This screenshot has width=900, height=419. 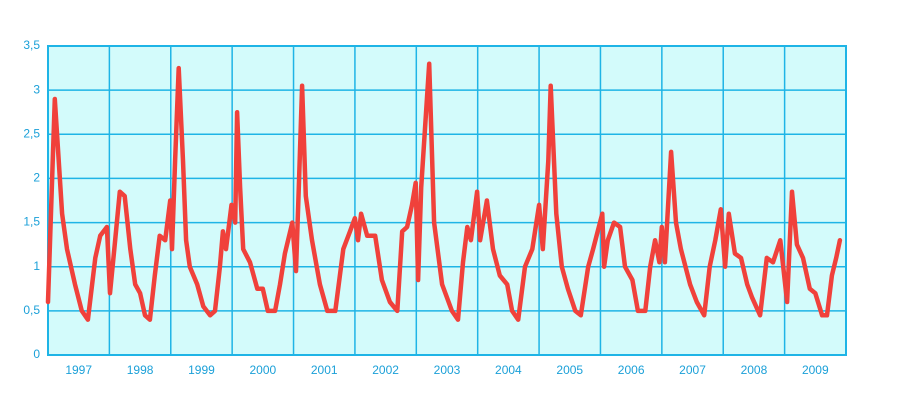 What do you see at coordinates (31, 222) in the screenshot?
I see `y-tick-label: 1,5` at bounding box center [31, 222].